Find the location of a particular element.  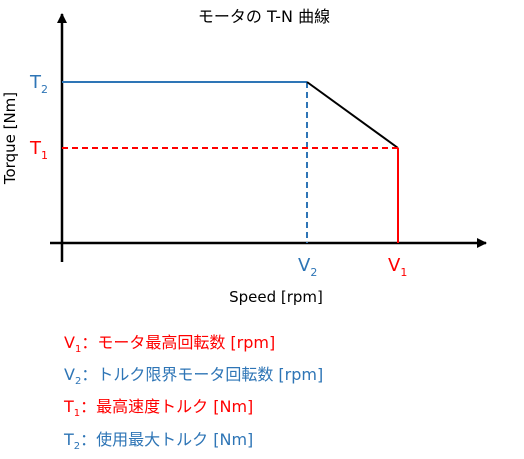

legend-t1-text: ：最高速度トルク [Nm] is located at coordinates (167, 407).